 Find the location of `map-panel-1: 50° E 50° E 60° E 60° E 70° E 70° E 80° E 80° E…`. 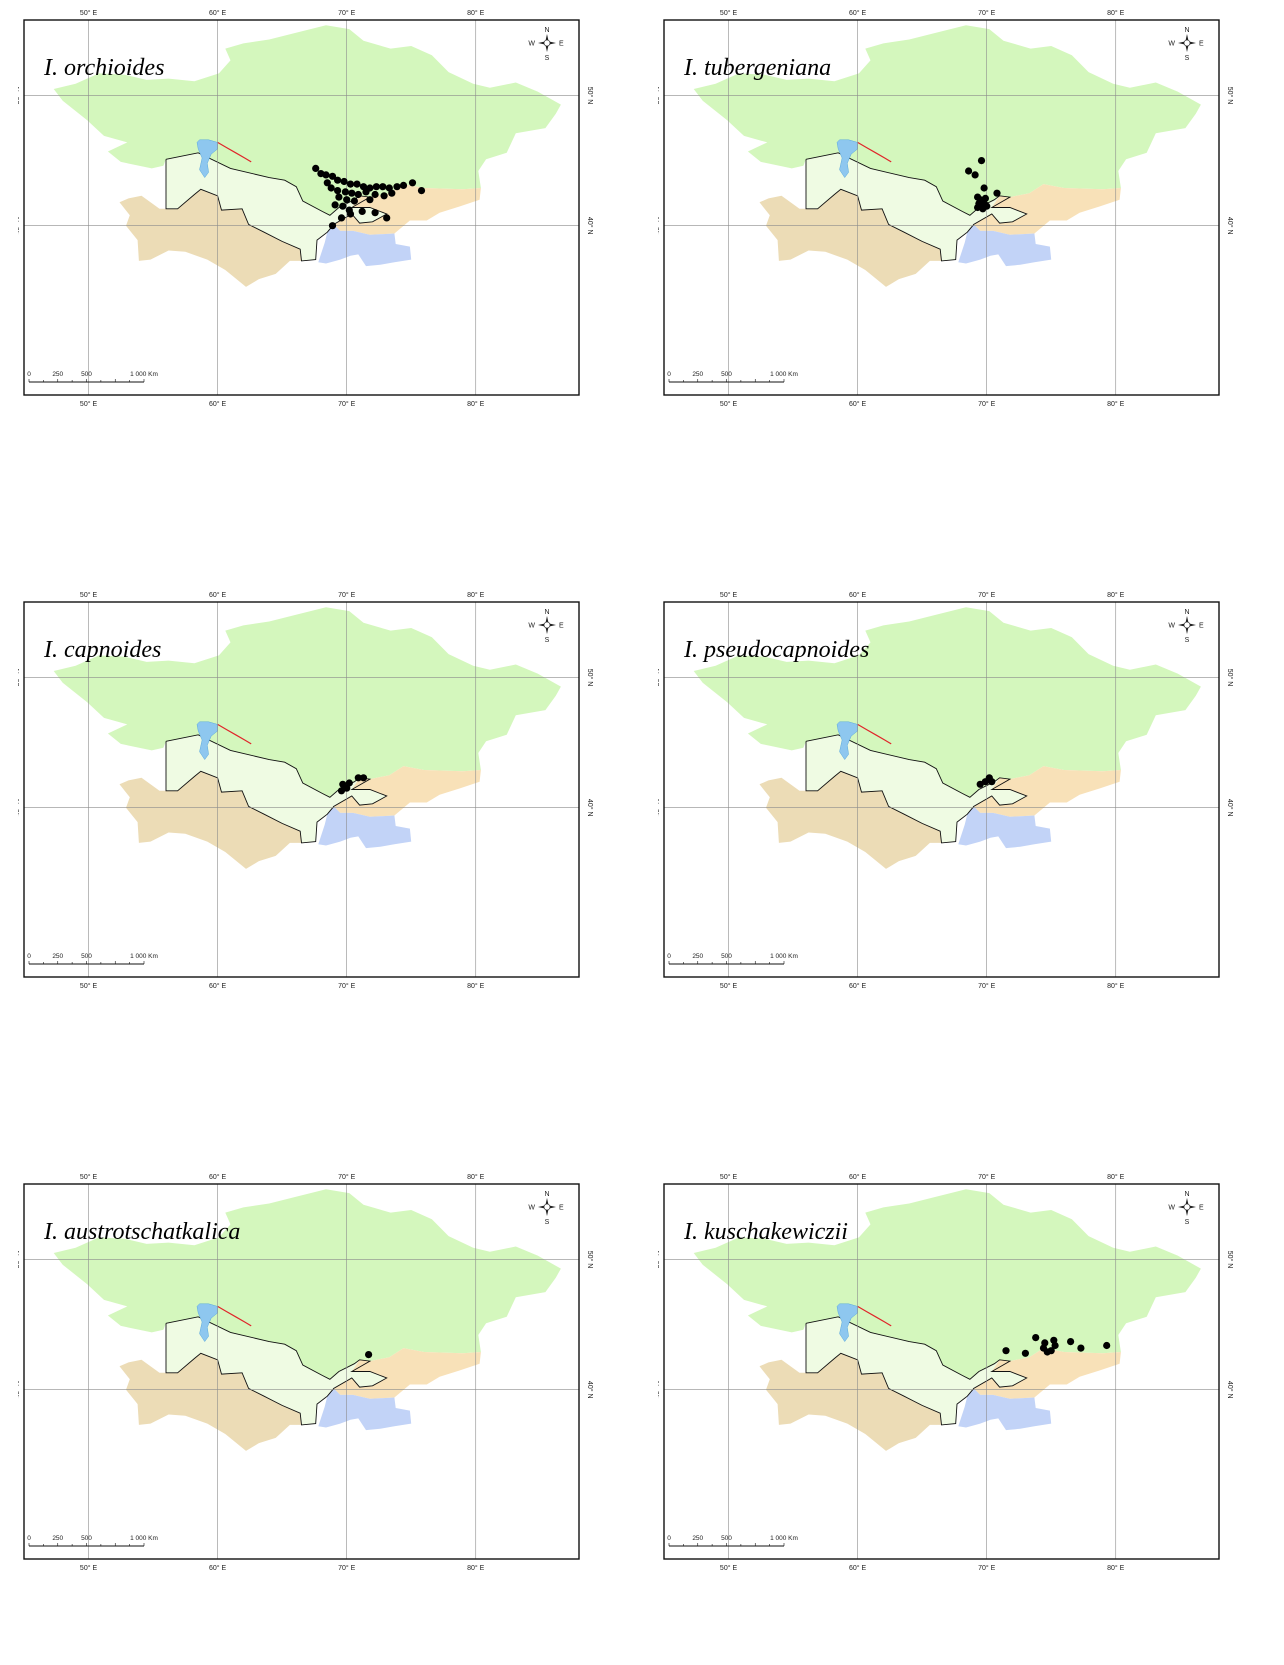

map-panel-1: 50° E 50° E 60° E 60° E 70° E 70° E 80° E 80° E… is located at coordinates (328, 219).